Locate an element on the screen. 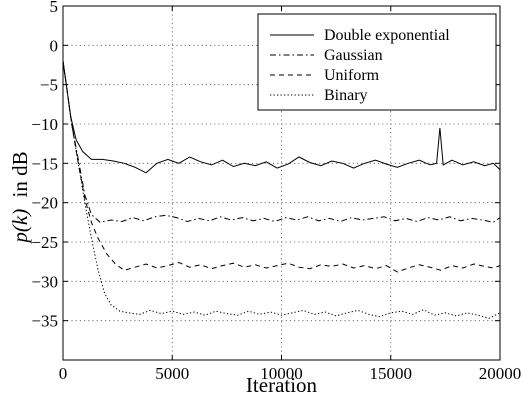  x-tick-label: 5000 is located at coordinates (172, 373).